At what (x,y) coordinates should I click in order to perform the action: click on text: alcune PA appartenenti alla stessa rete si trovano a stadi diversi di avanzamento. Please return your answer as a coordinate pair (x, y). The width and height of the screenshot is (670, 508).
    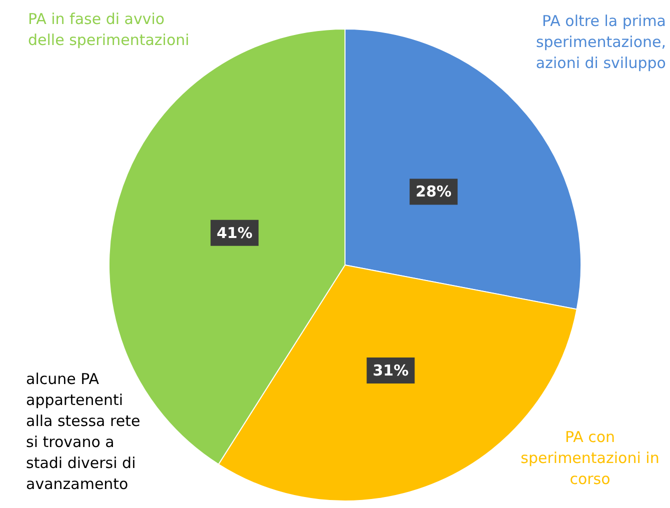
    Looking at the image, I should click on (83, 431).